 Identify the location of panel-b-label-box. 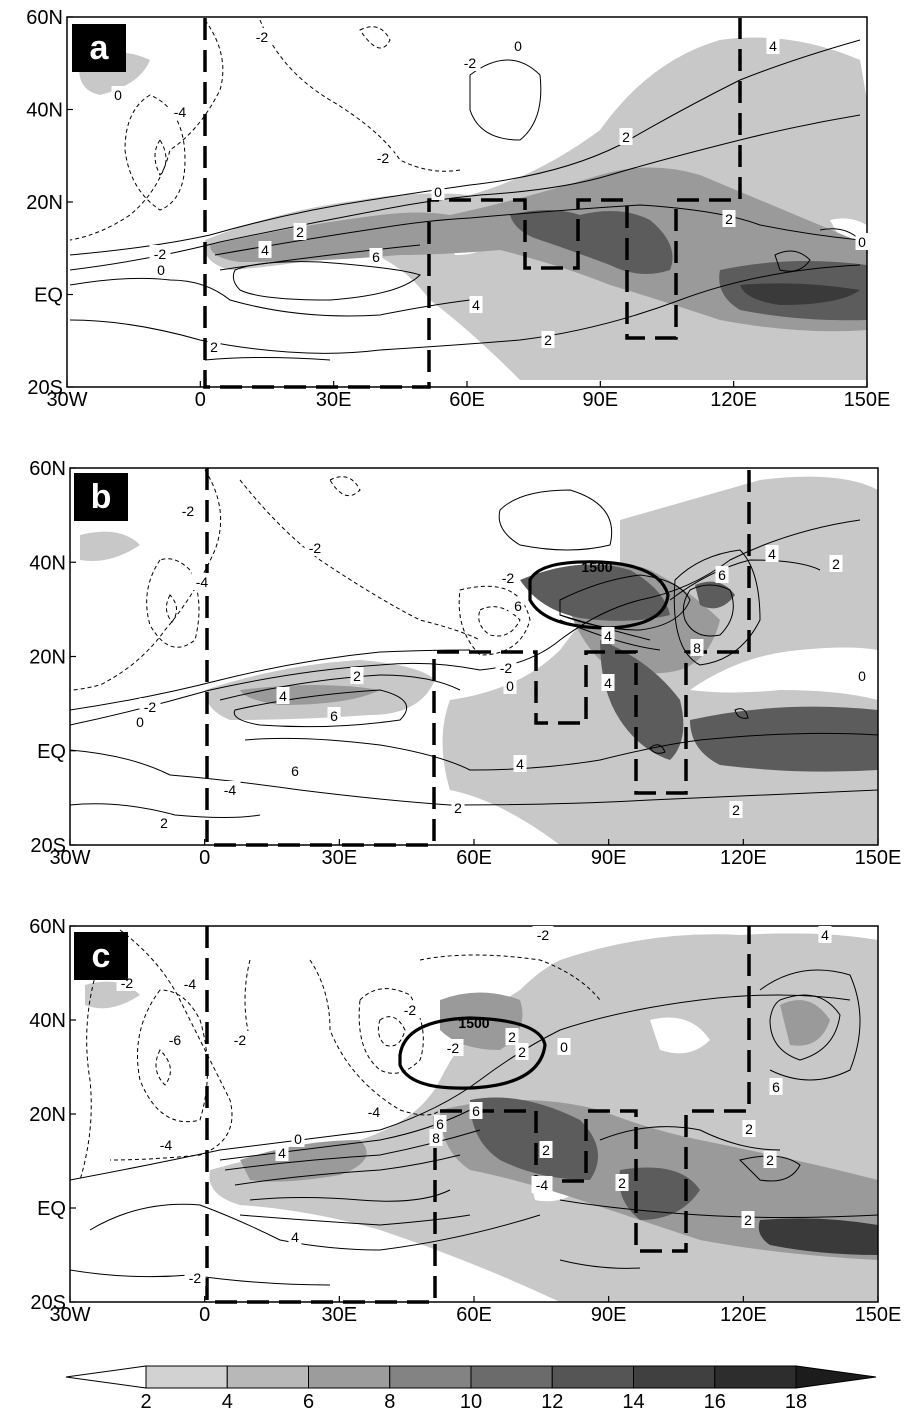
(101, 497).